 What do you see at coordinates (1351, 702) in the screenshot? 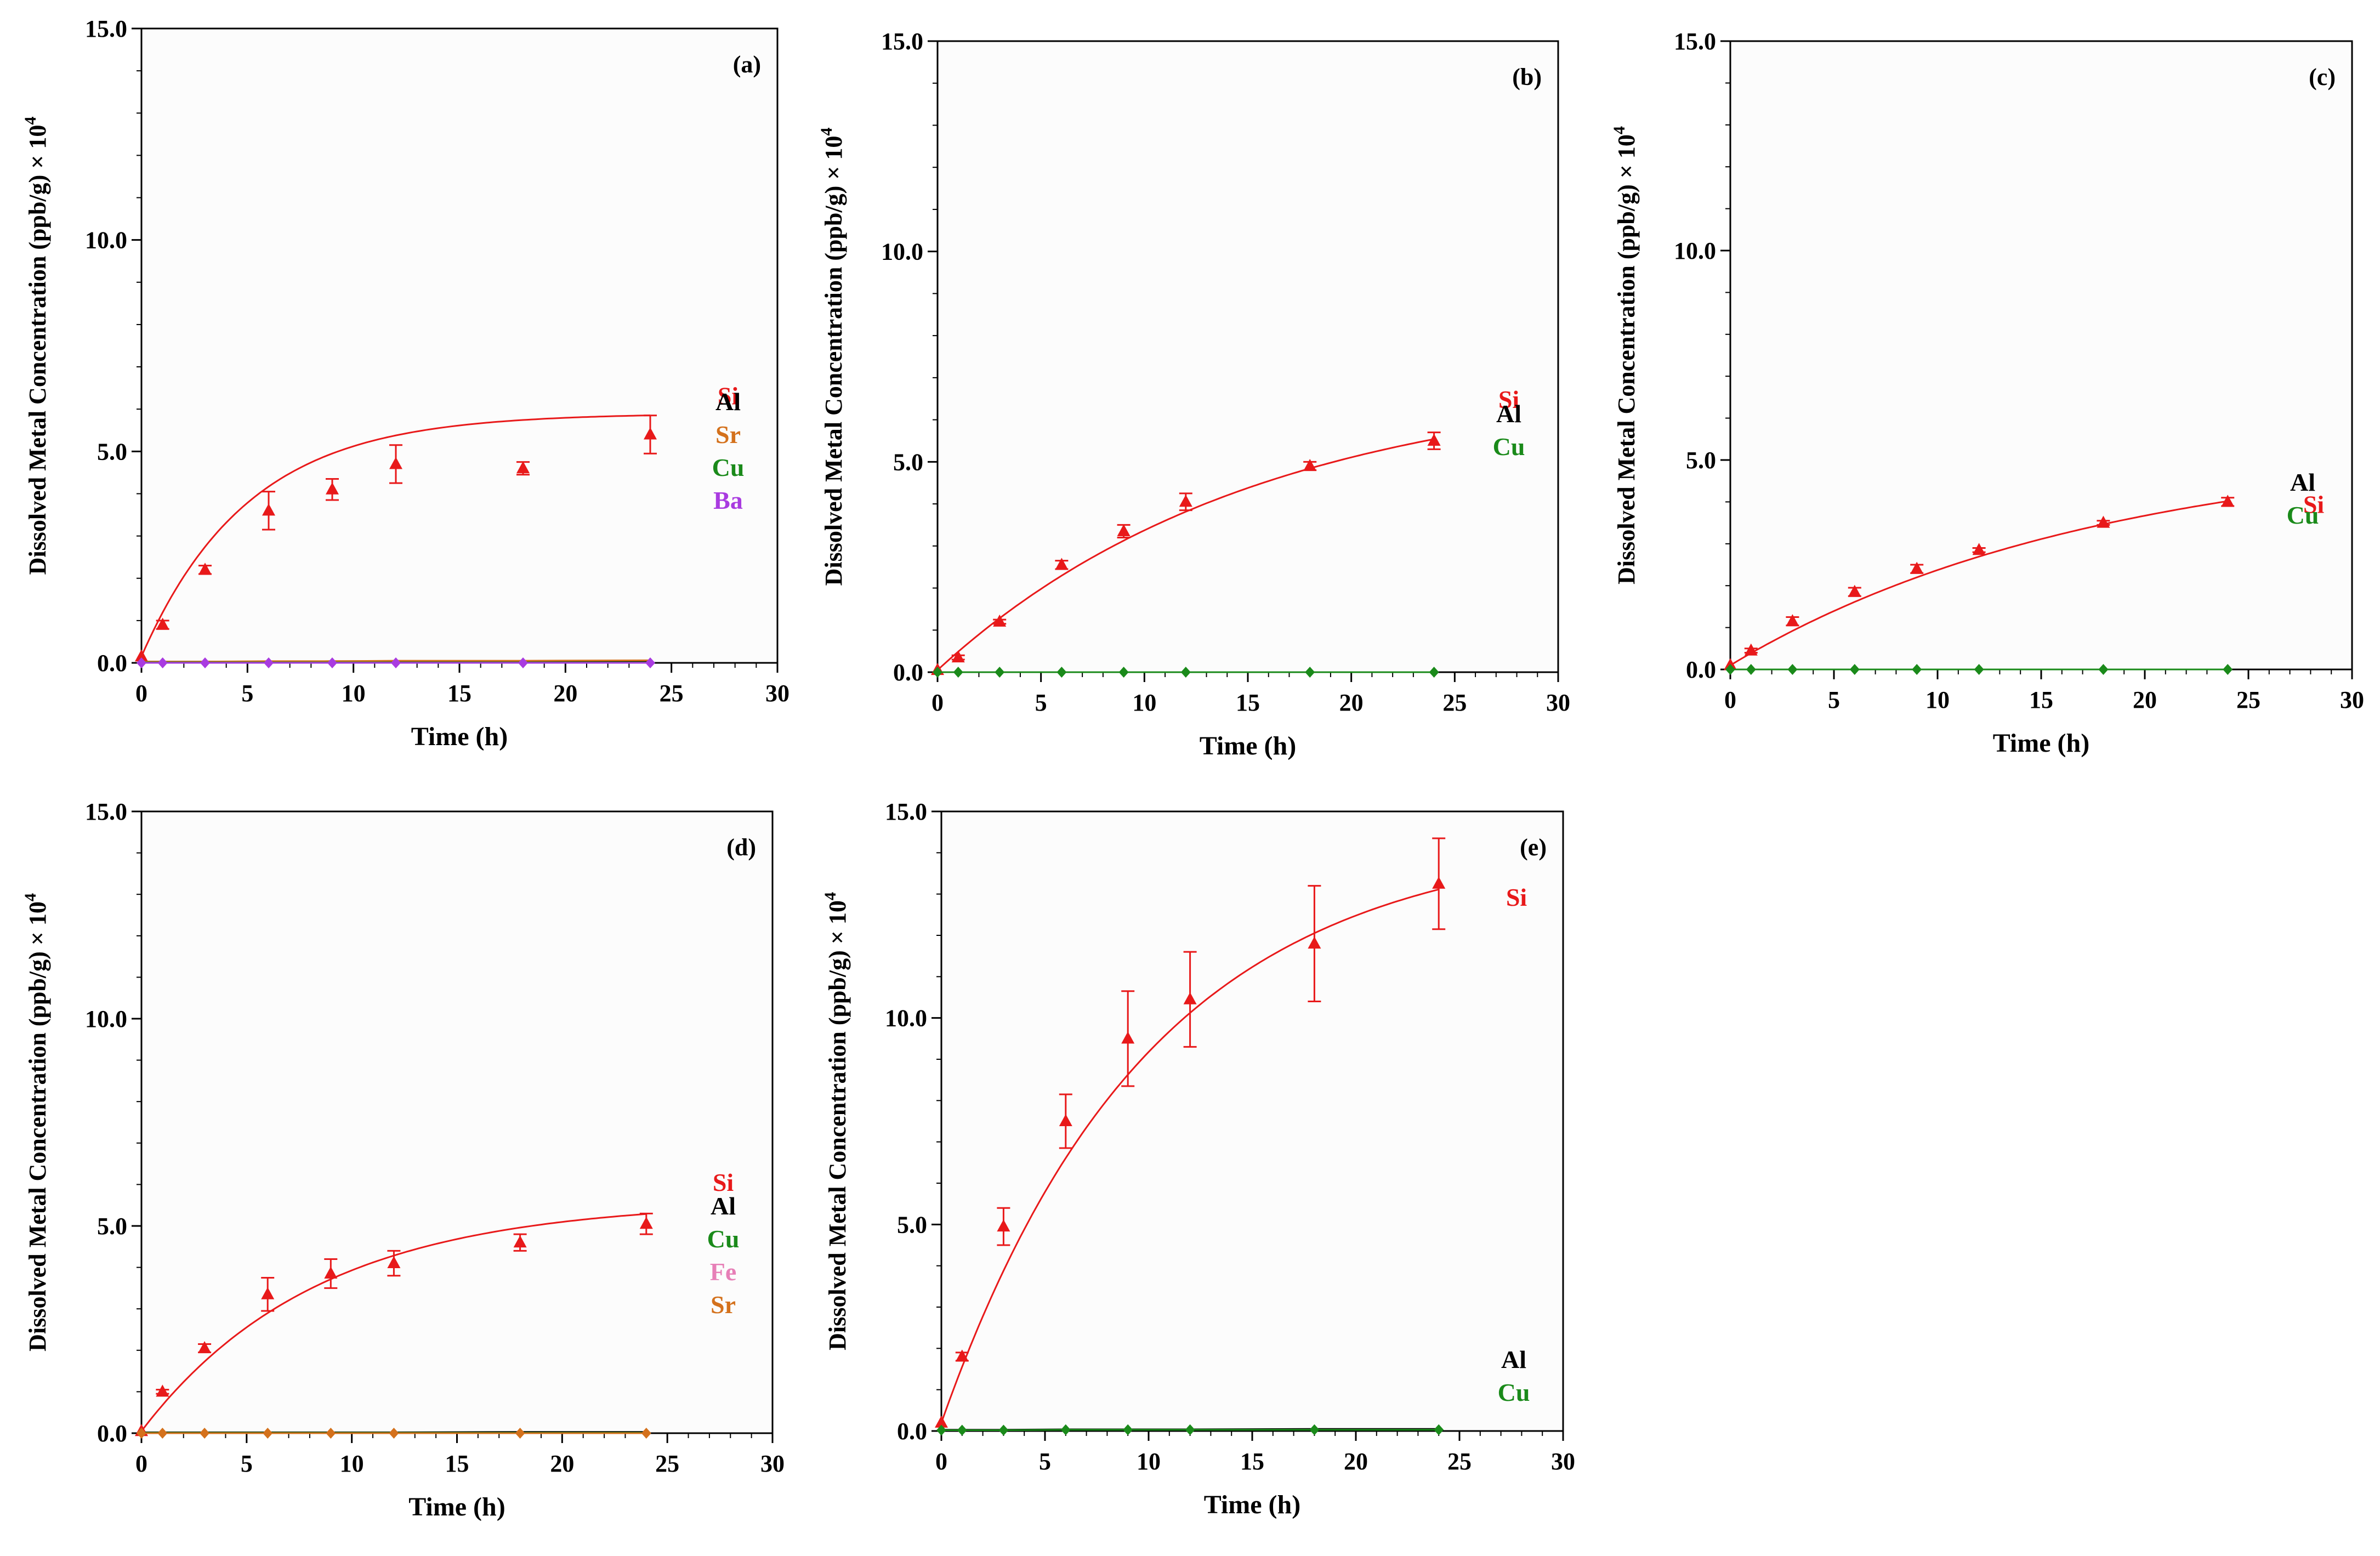
I see `x-tick-label: 20` at bounding box center [1351, 702].